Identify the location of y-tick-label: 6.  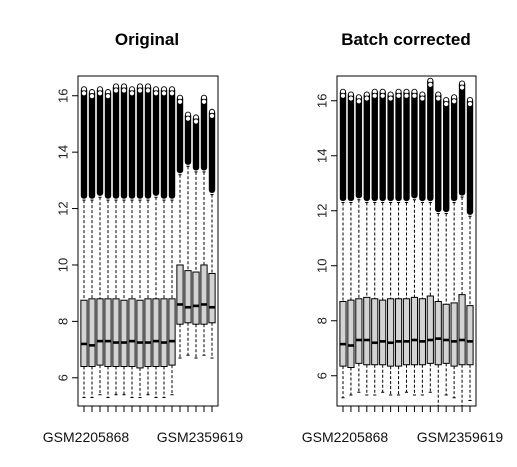
(321, 375).